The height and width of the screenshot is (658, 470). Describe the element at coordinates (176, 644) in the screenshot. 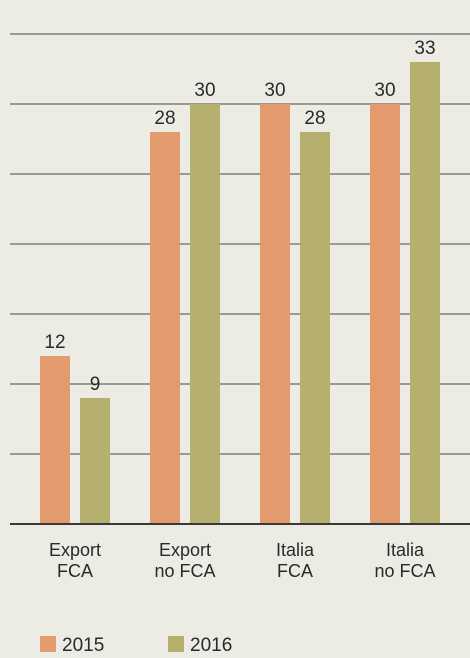

I see `legend-swatch-2016` at that location.